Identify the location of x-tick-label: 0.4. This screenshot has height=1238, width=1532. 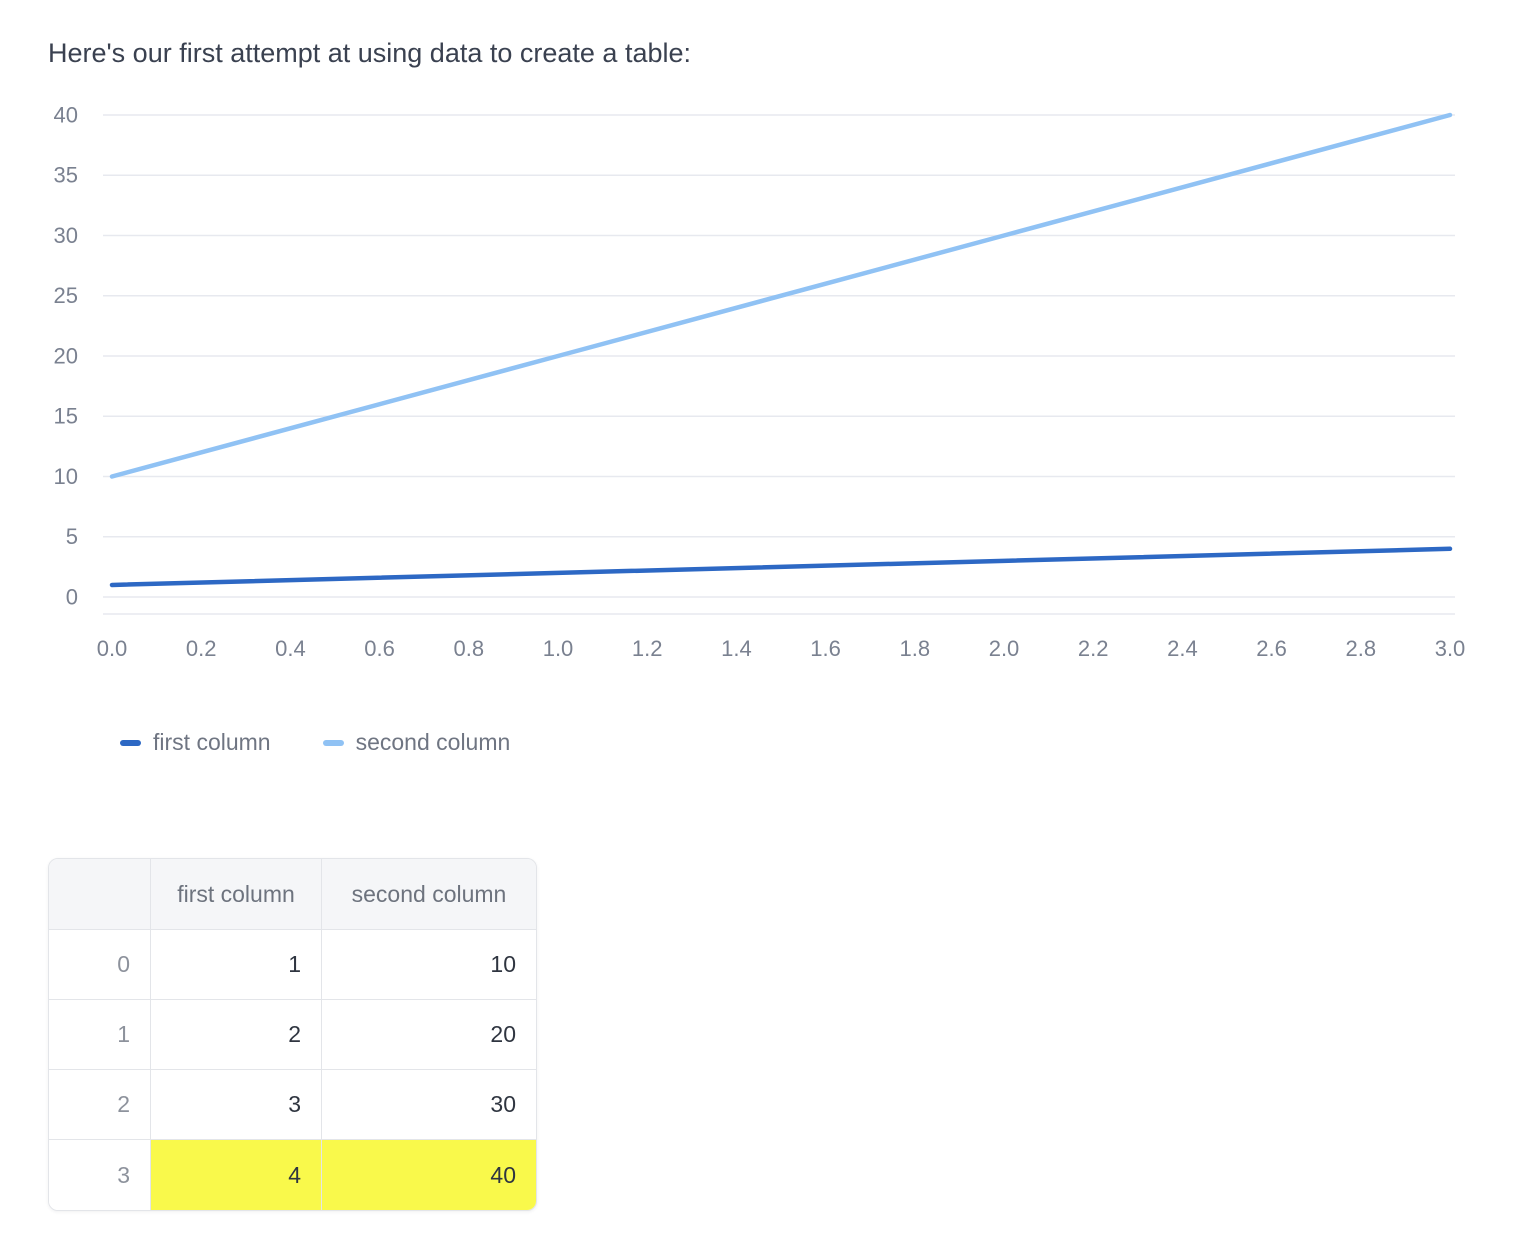
(290, 648).